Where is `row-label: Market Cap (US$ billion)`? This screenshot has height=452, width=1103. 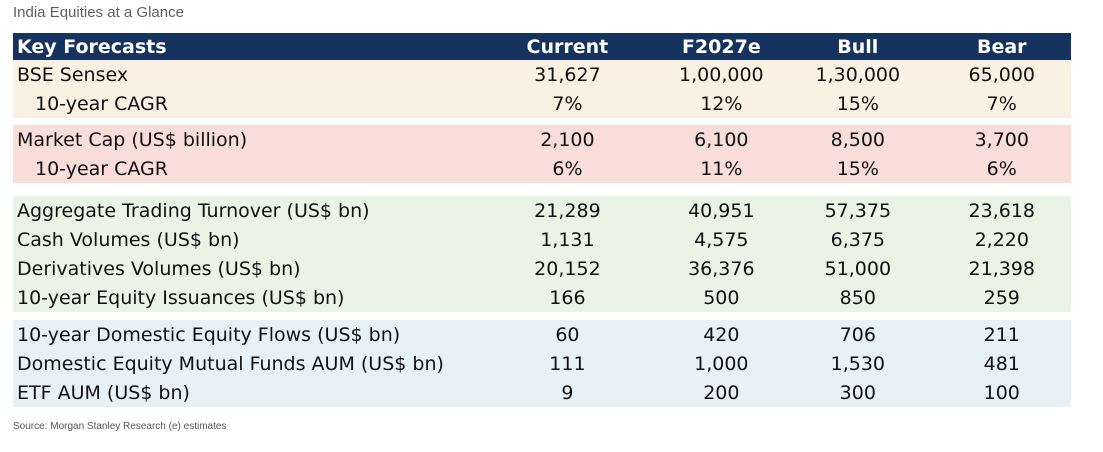 row-label: Market Cap (US$ billion) is located at coordinates (132, 139).